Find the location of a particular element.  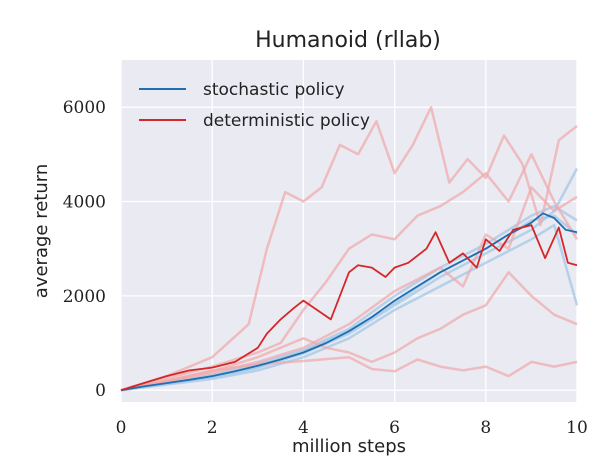

x-tick-label: 0 is located at coordinates (121, 428).